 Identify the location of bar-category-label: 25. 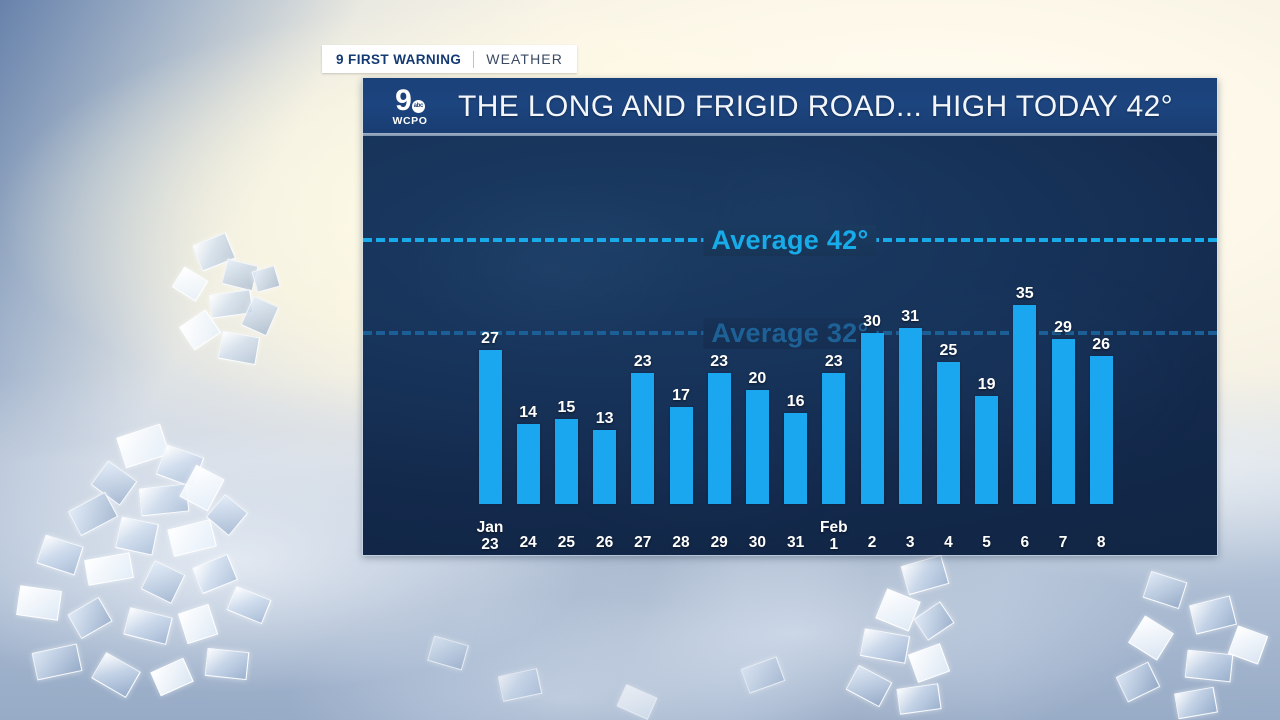
(566, 542).